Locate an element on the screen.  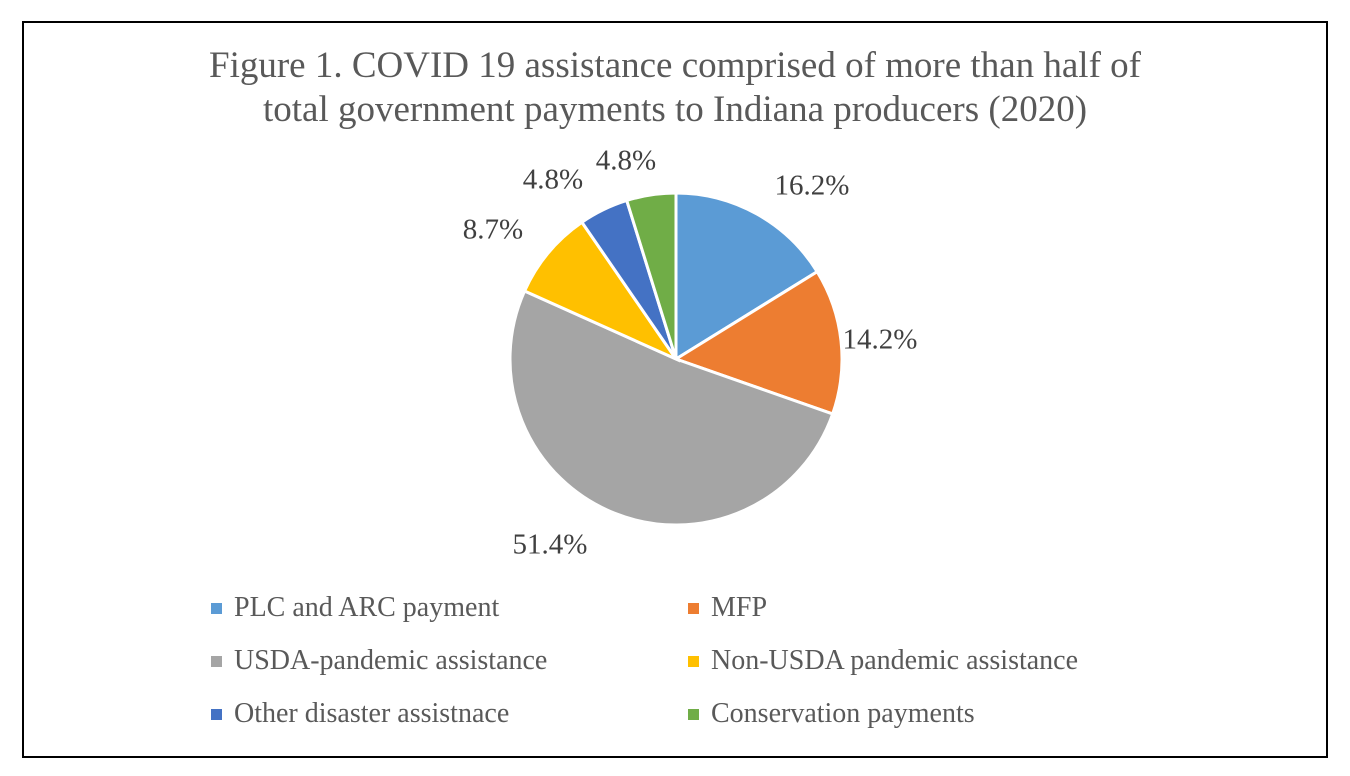
legend-item-0: PLC and ARC payment is located at coordinates (355, 608).